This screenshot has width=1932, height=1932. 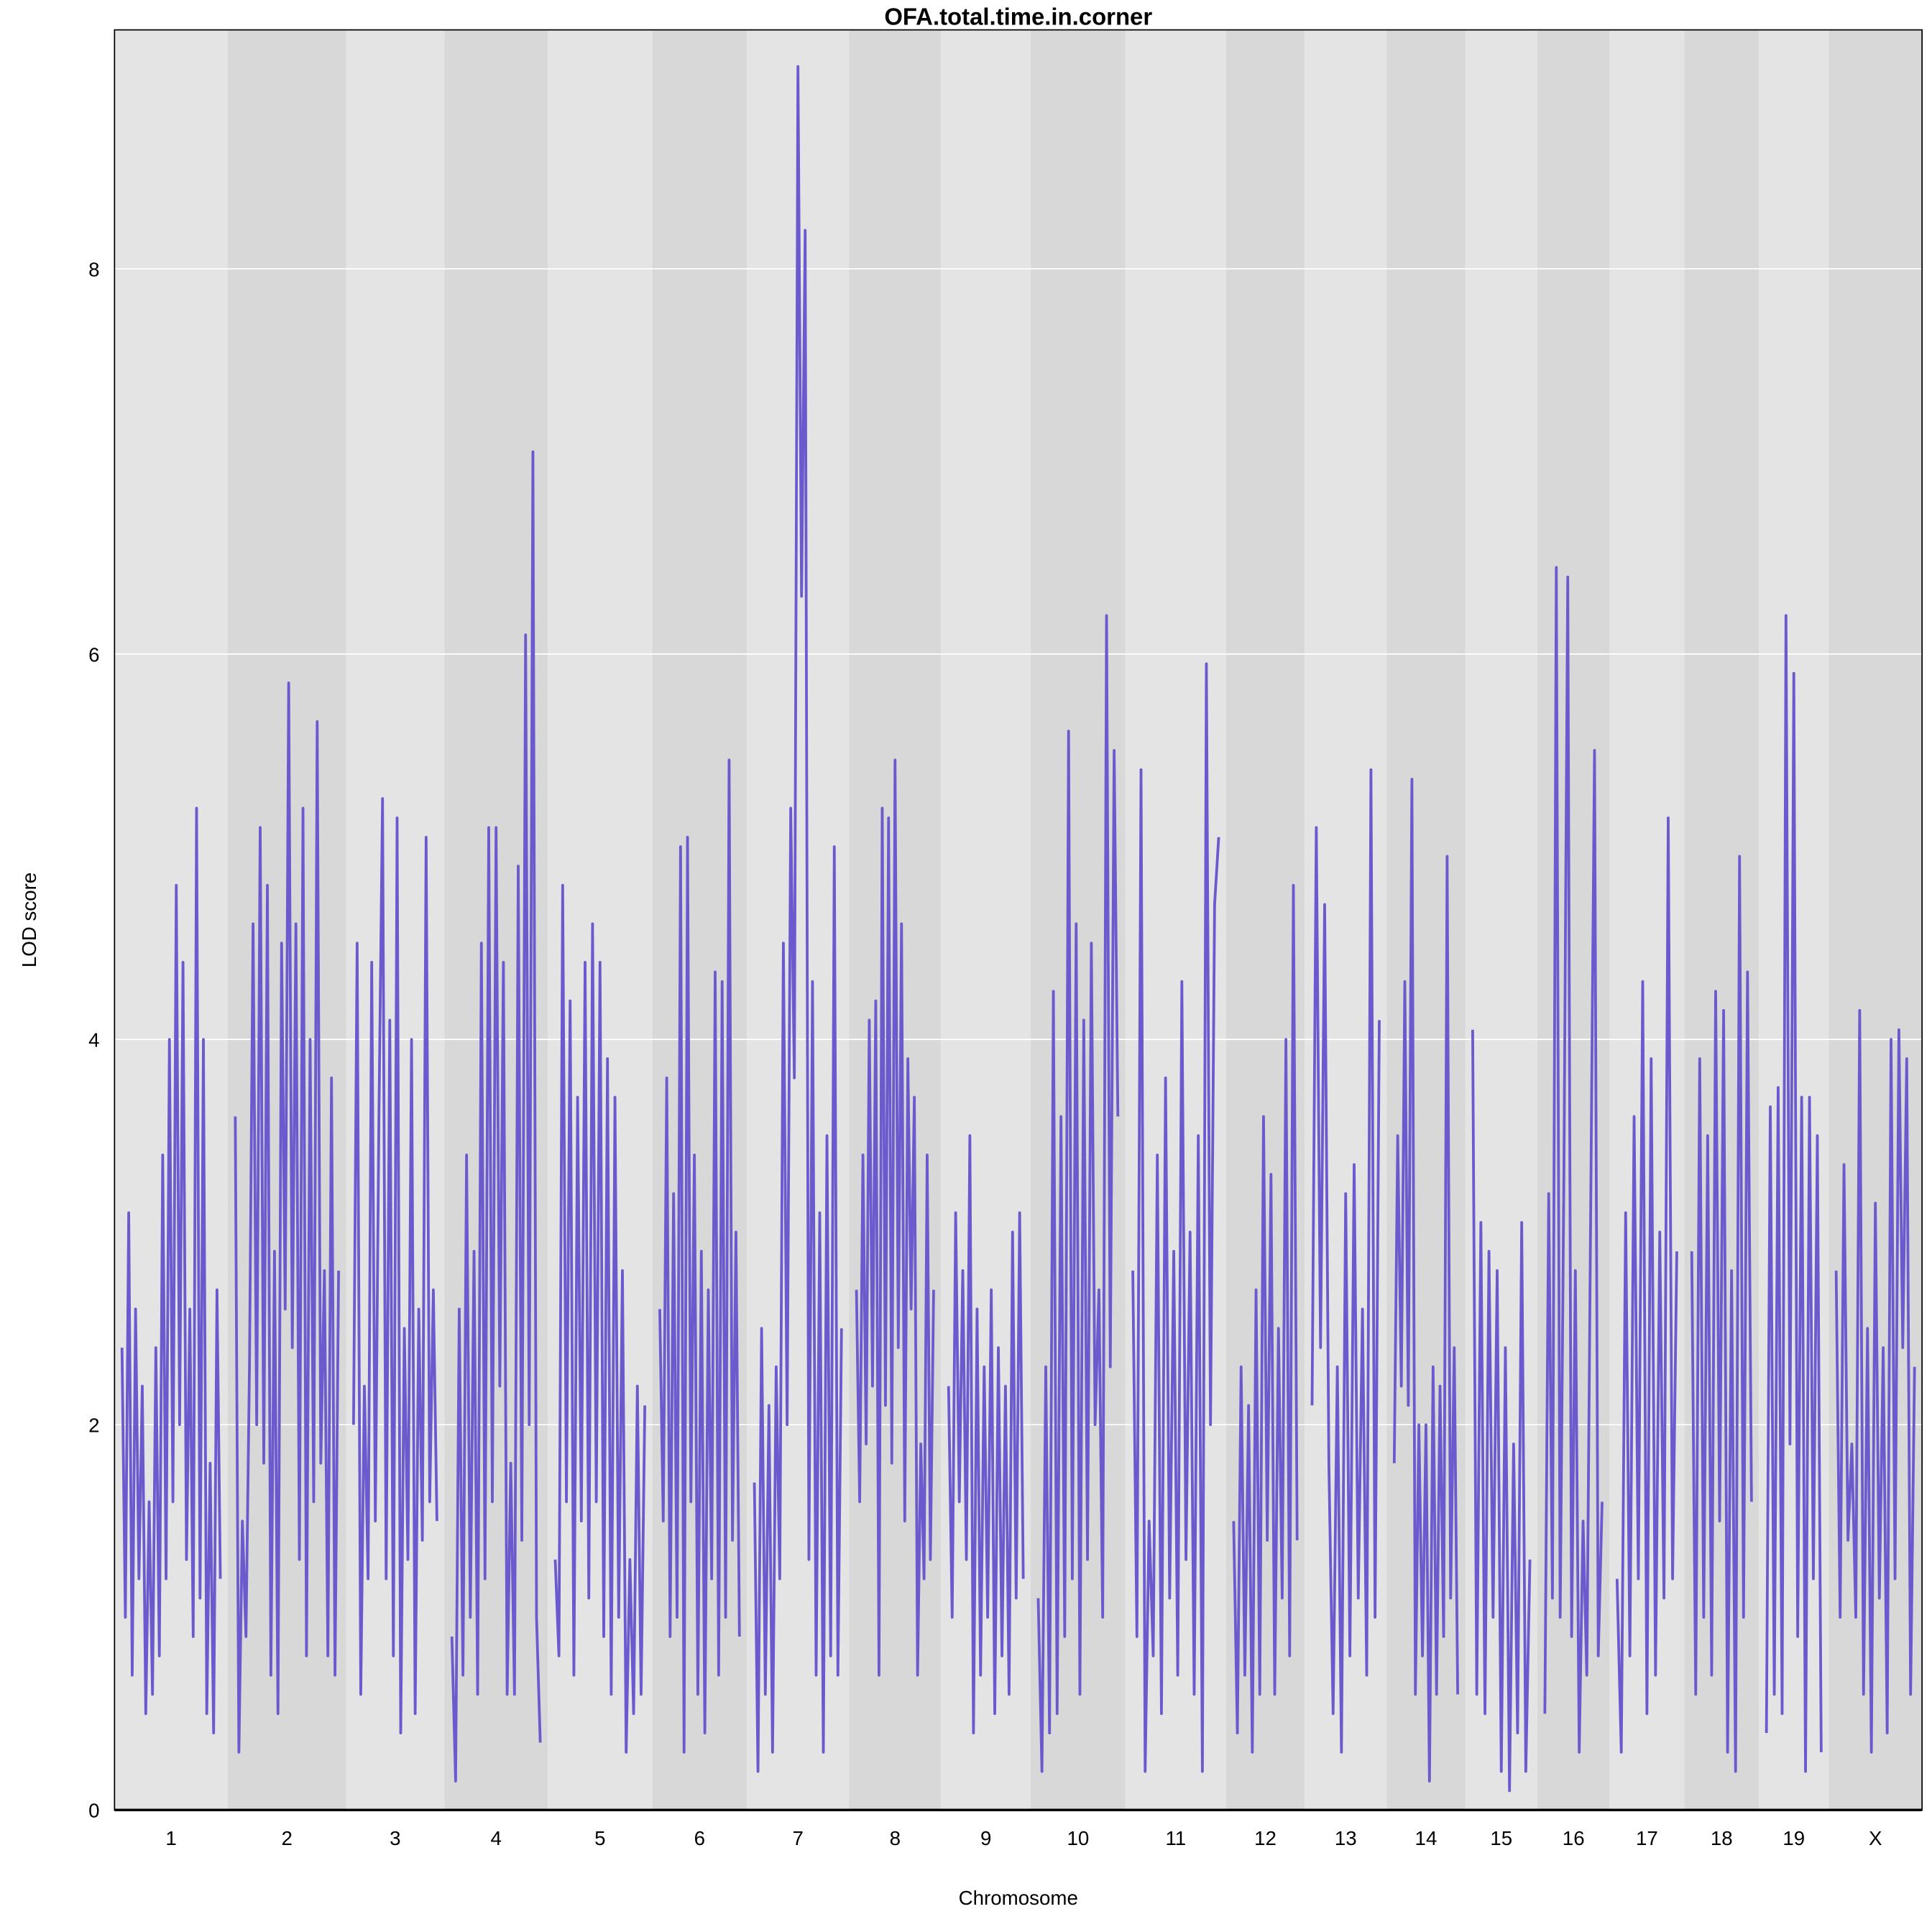 What do you see at coordinates (1018, 17) in the screenshot?
I see `chart-title: OFA.total.time.in.corner` at bounding box center [1018, 17].